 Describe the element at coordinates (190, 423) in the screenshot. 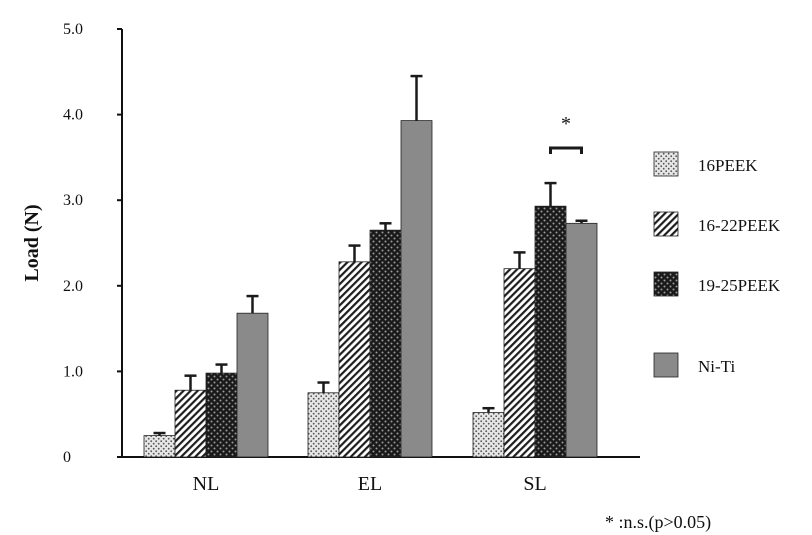

I see `bar-nl-16-22peek` at that location.